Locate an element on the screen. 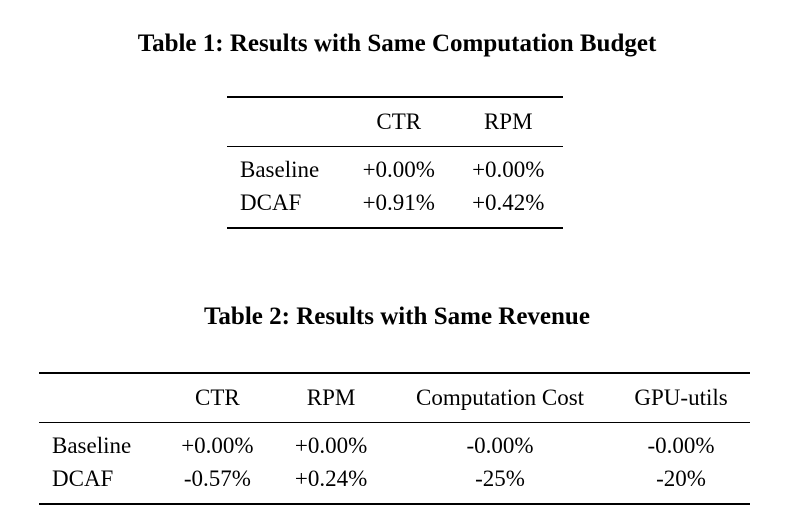 The width and height of the screenshot is (794, 528). table-cell: -0.57% is located at coordinates (217, 478).